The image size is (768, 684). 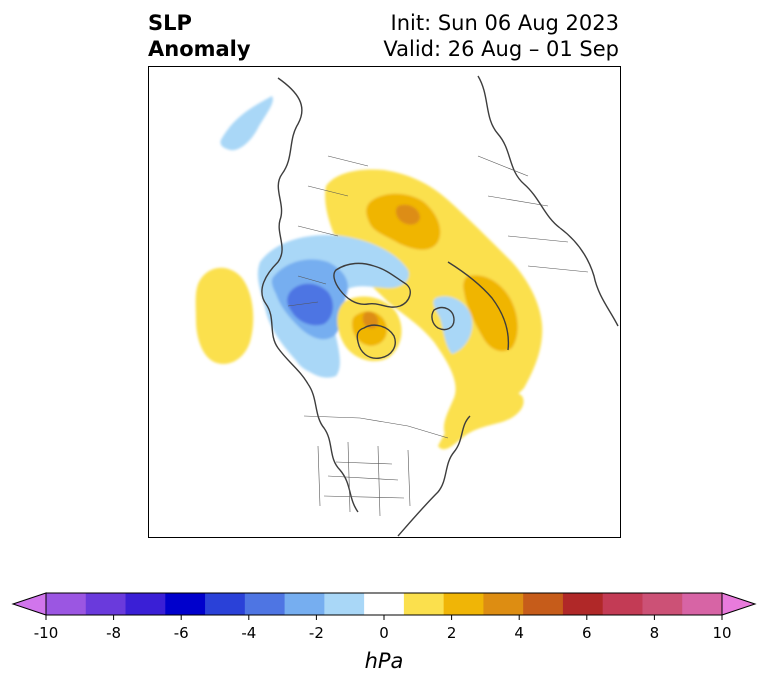 I want to click on coastline-svalbard, so click(x=443, y=318).